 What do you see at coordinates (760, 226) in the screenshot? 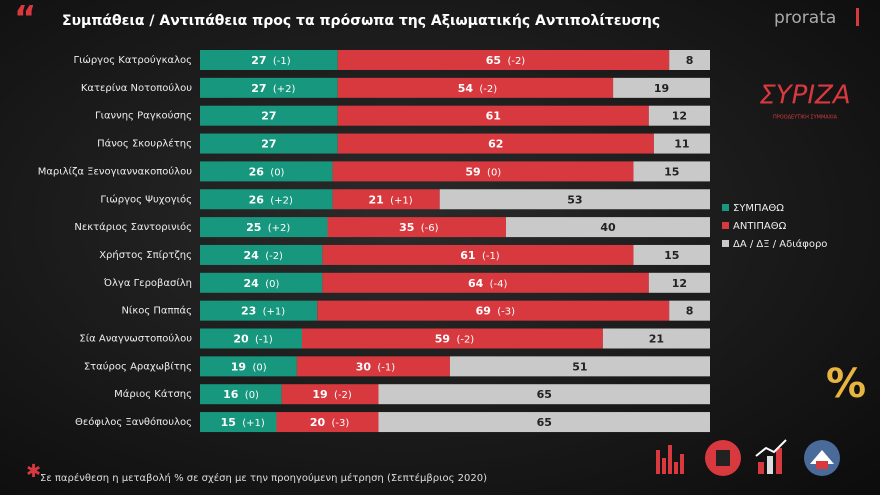
I see `legend-label: ΑΝΤΙΠΑΘΩ` at bounding box center [760, 226].